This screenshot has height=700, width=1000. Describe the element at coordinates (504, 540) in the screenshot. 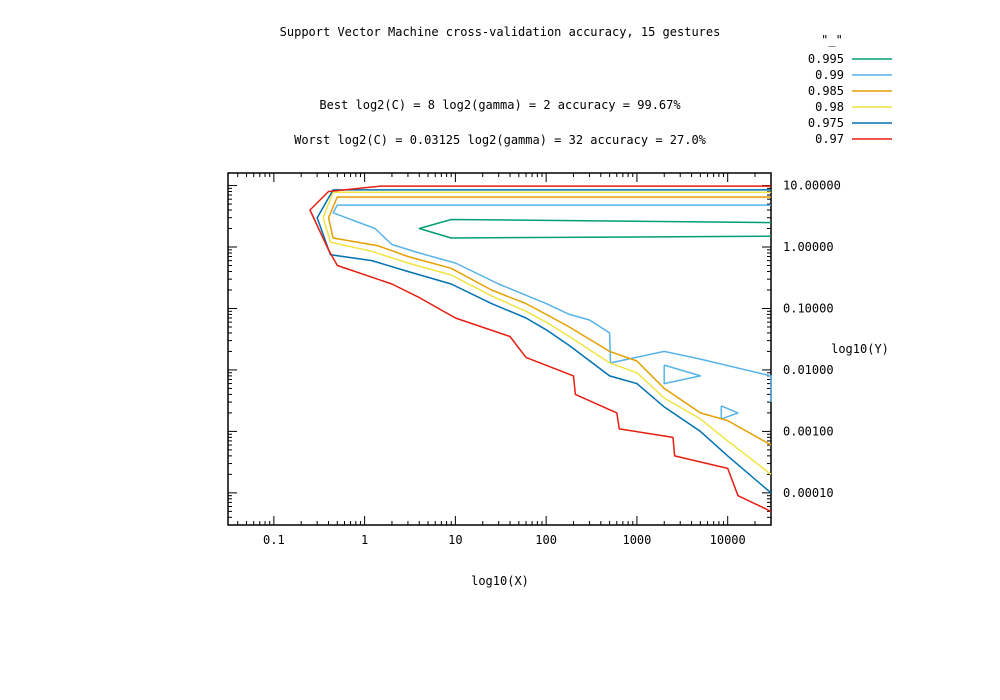

I see `x-tick-labels: 0.1 1 10 100 1000 10000` at that location.